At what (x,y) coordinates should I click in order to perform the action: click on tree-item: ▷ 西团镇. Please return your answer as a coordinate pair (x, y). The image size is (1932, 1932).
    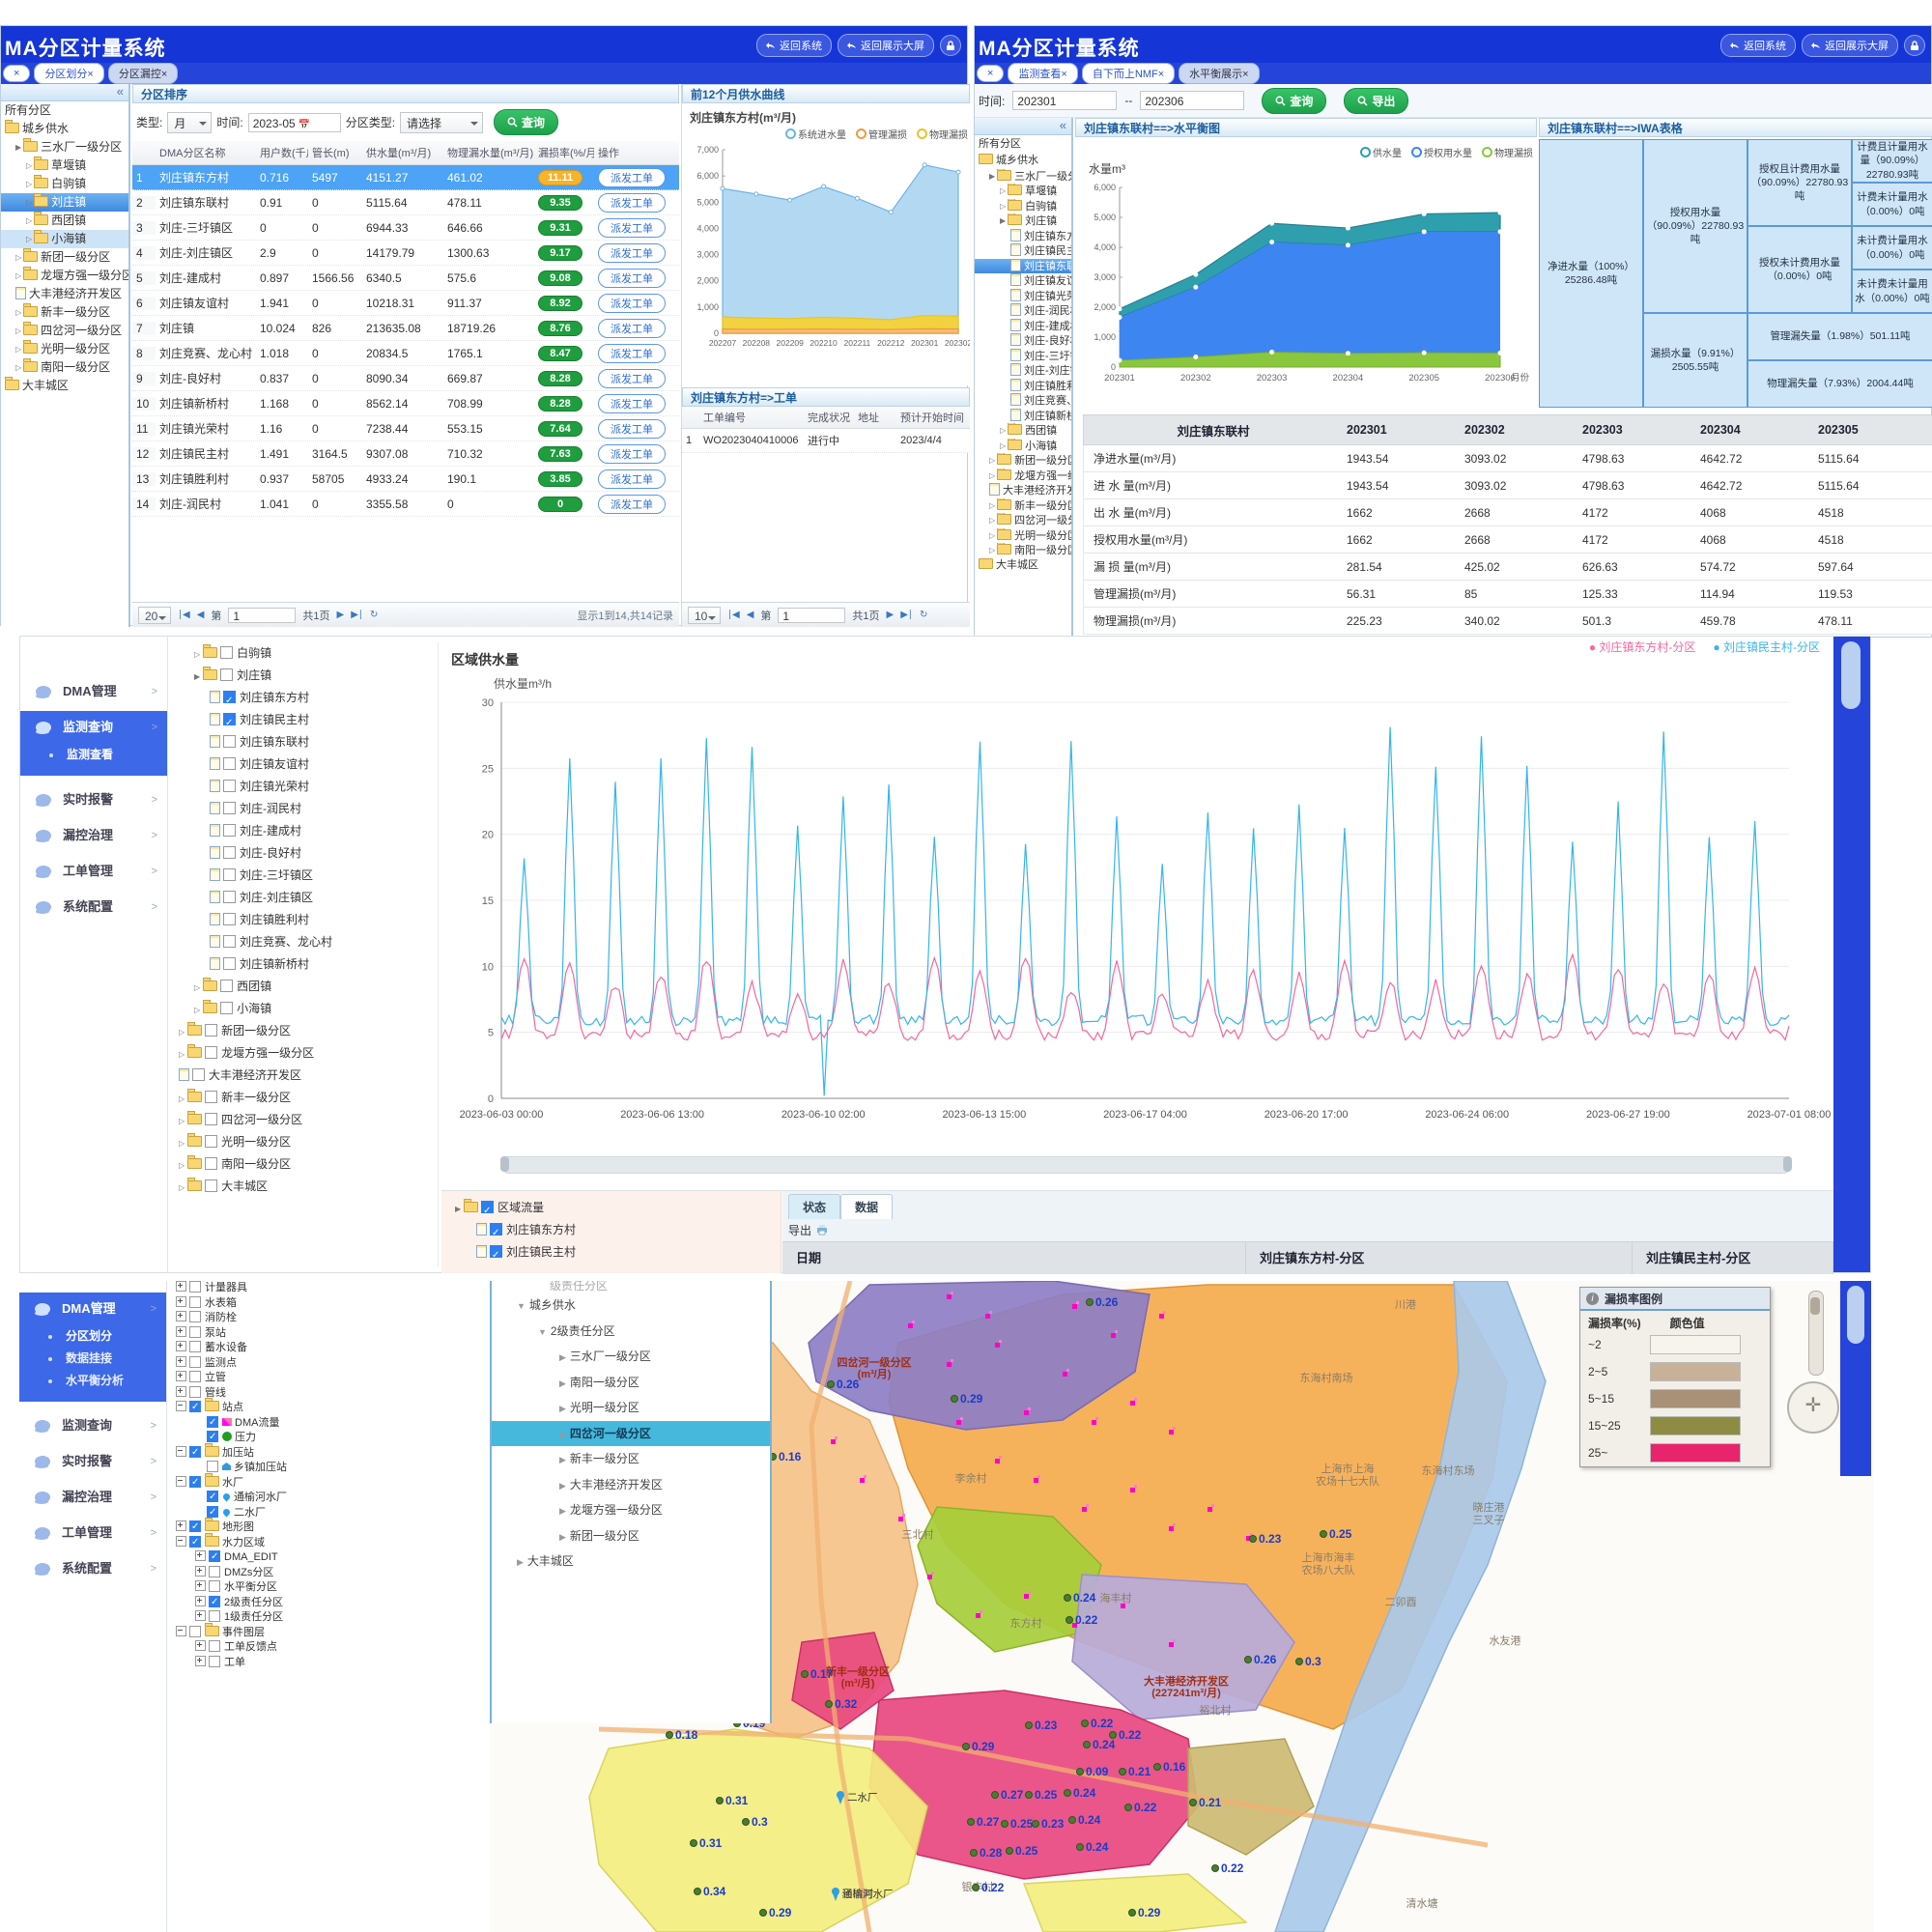
    Looking at the image, I should click on (64, 221).